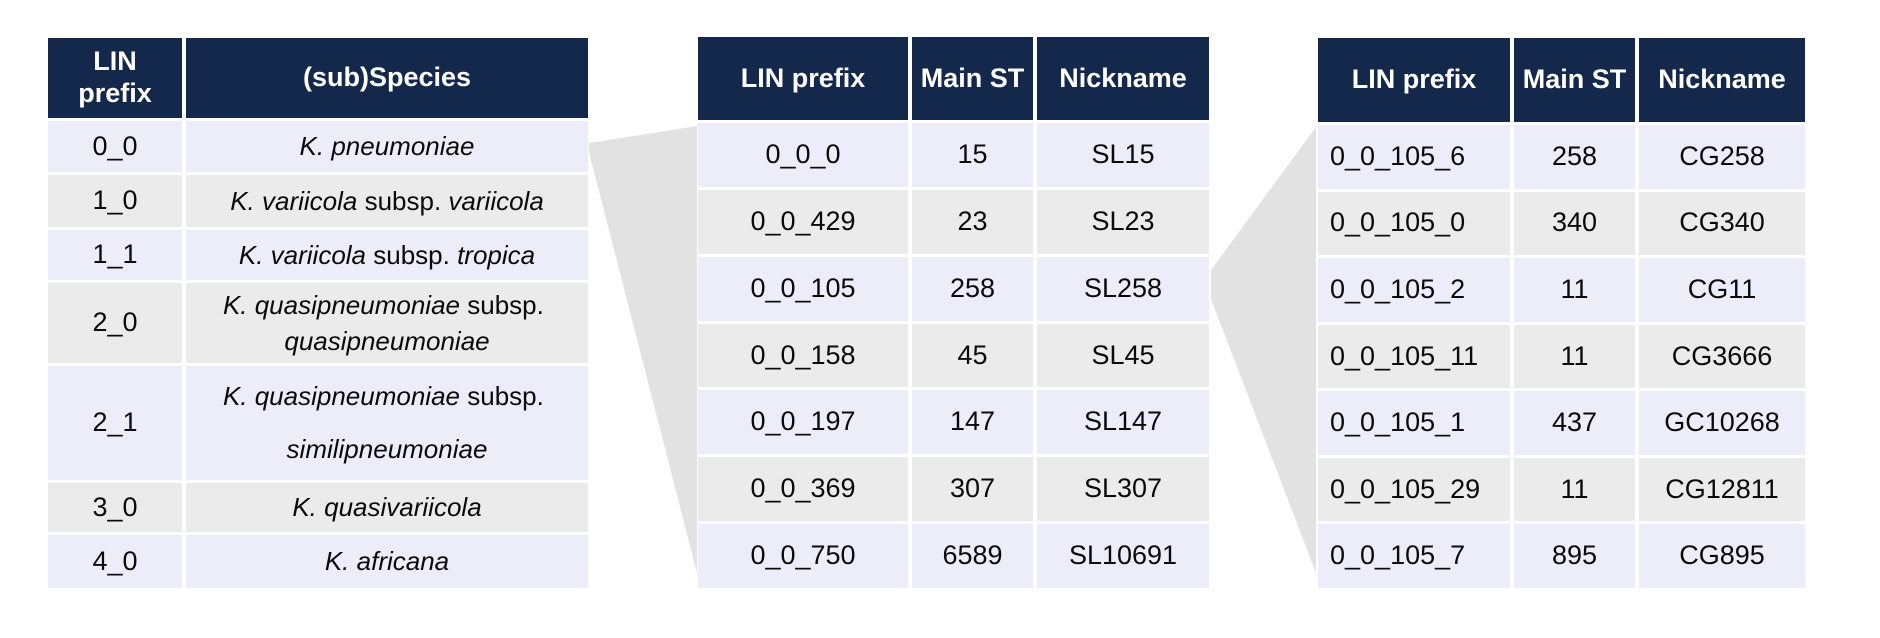  What do you see at coordinates (1123, 422) in the screenshot?
I see `nickname-cell: SL147` at bounding box center [1123, 422].